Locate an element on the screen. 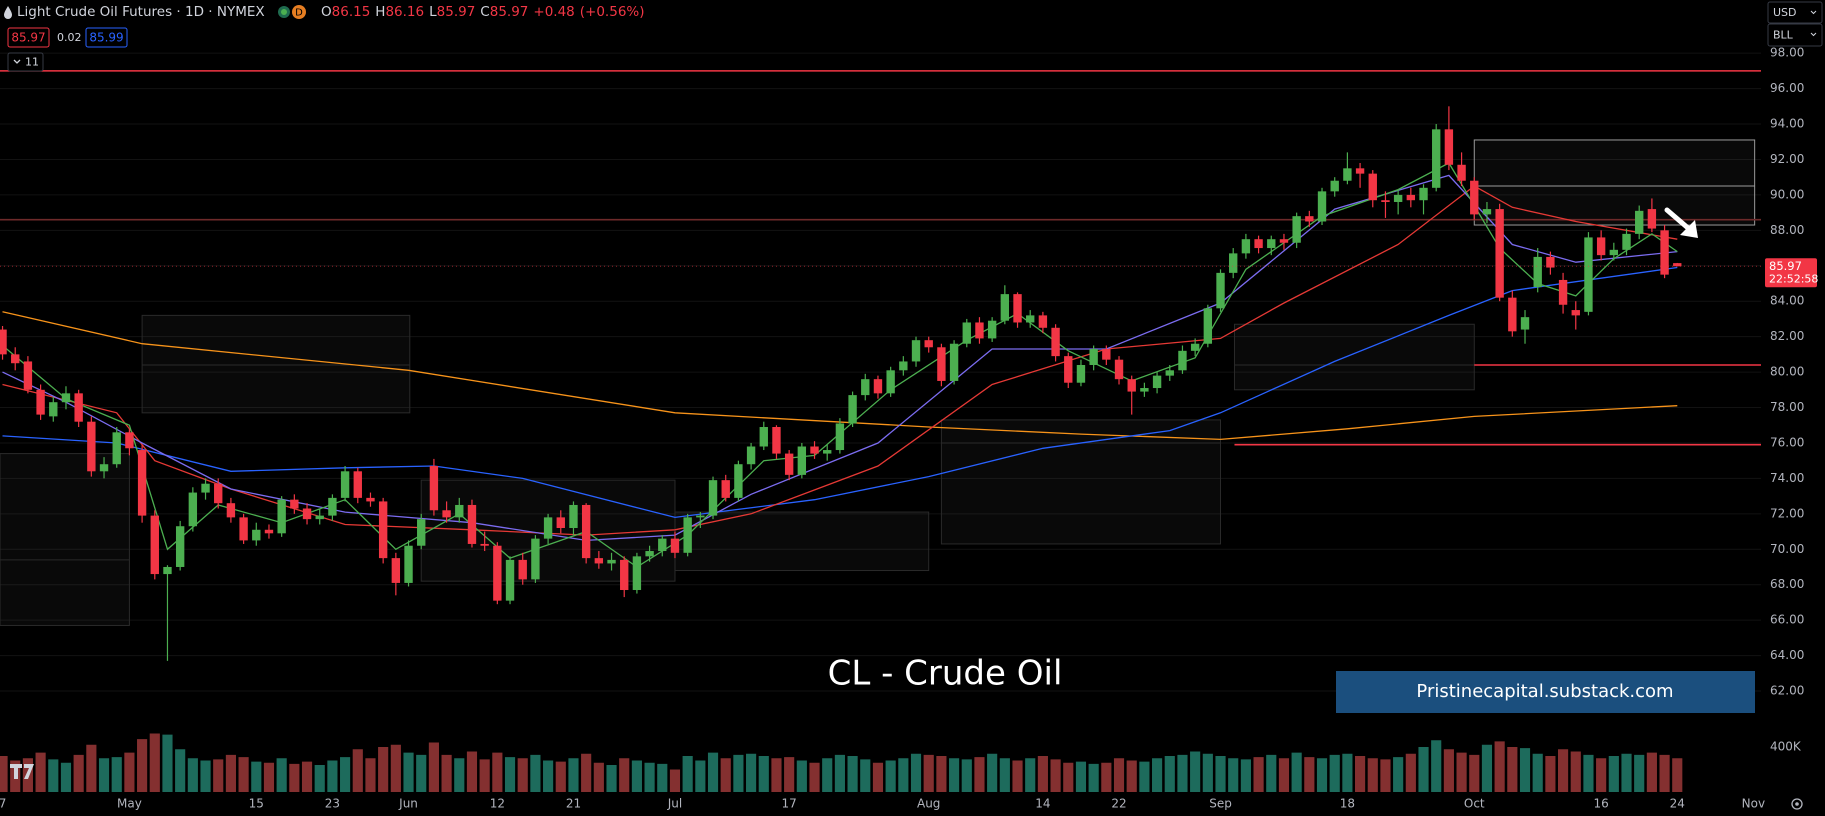 The height and width of the screenshot is (816, 1825). x-tick-label: Aug is located at coordinates (928, 804).